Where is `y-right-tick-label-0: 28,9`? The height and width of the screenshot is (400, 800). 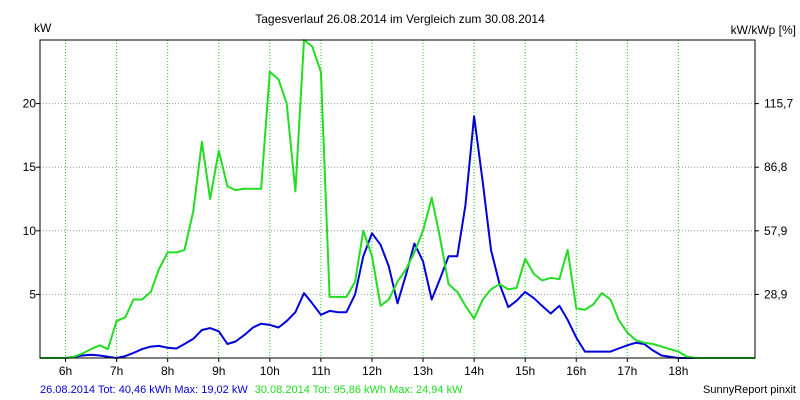 y-right-tick-label-0: 28,9 is located at coordinates (776, 294).